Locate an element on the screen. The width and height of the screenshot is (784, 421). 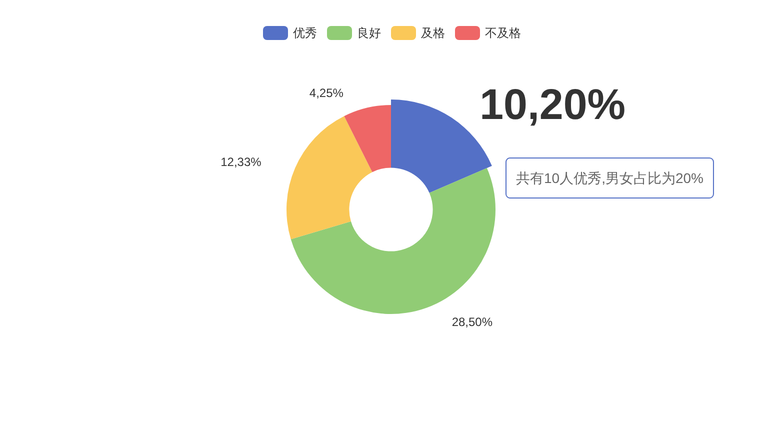
legend-label: 良好 is located at coordinates (369, 33).